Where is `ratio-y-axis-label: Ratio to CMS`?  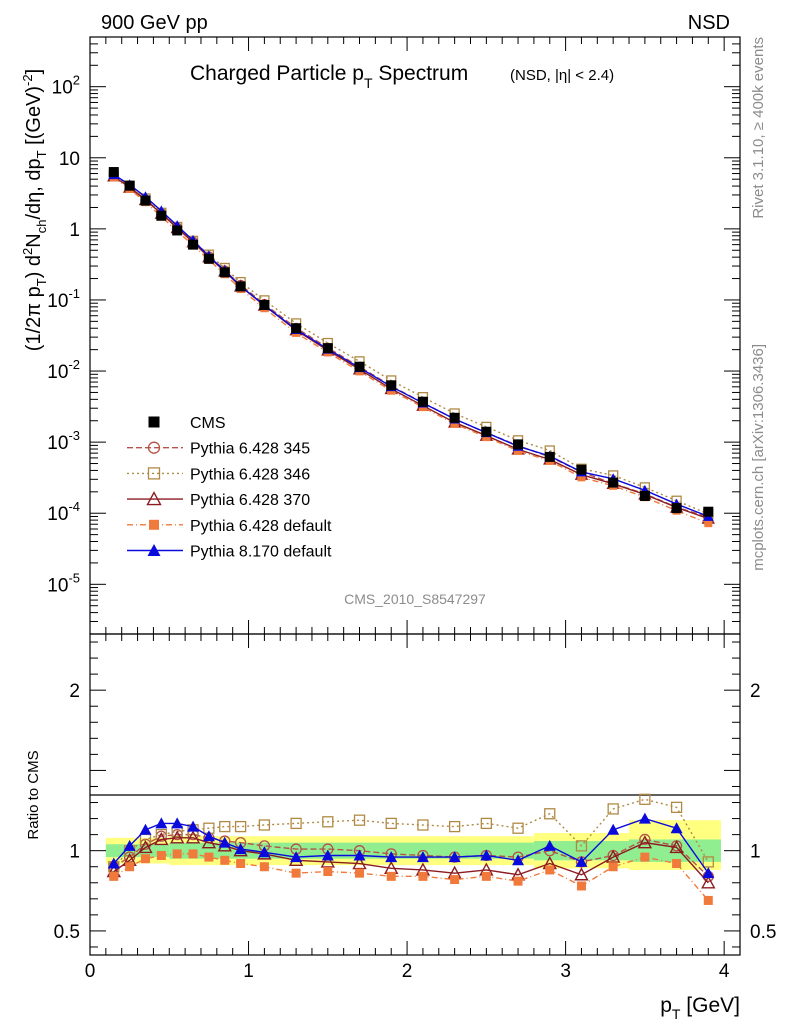
ratio-y-axis-label: Ratio to CMS is located at coordinates (33, 794).